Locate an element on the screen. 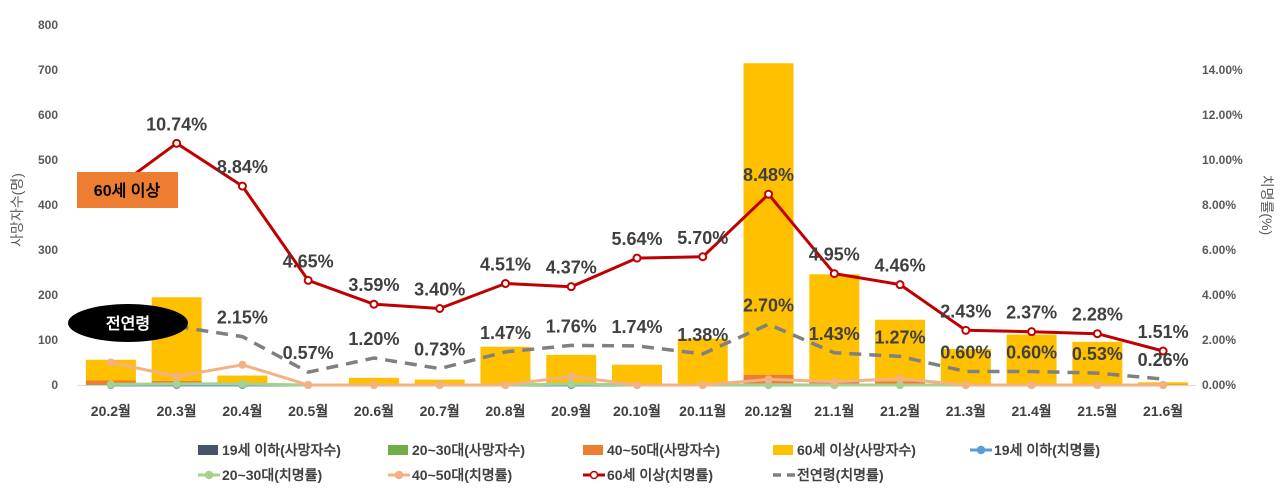 Image resolution: width=1280 pixels, height=497 pixels. right-tick-label: 0.00% is located at coordinates (1219, 385).